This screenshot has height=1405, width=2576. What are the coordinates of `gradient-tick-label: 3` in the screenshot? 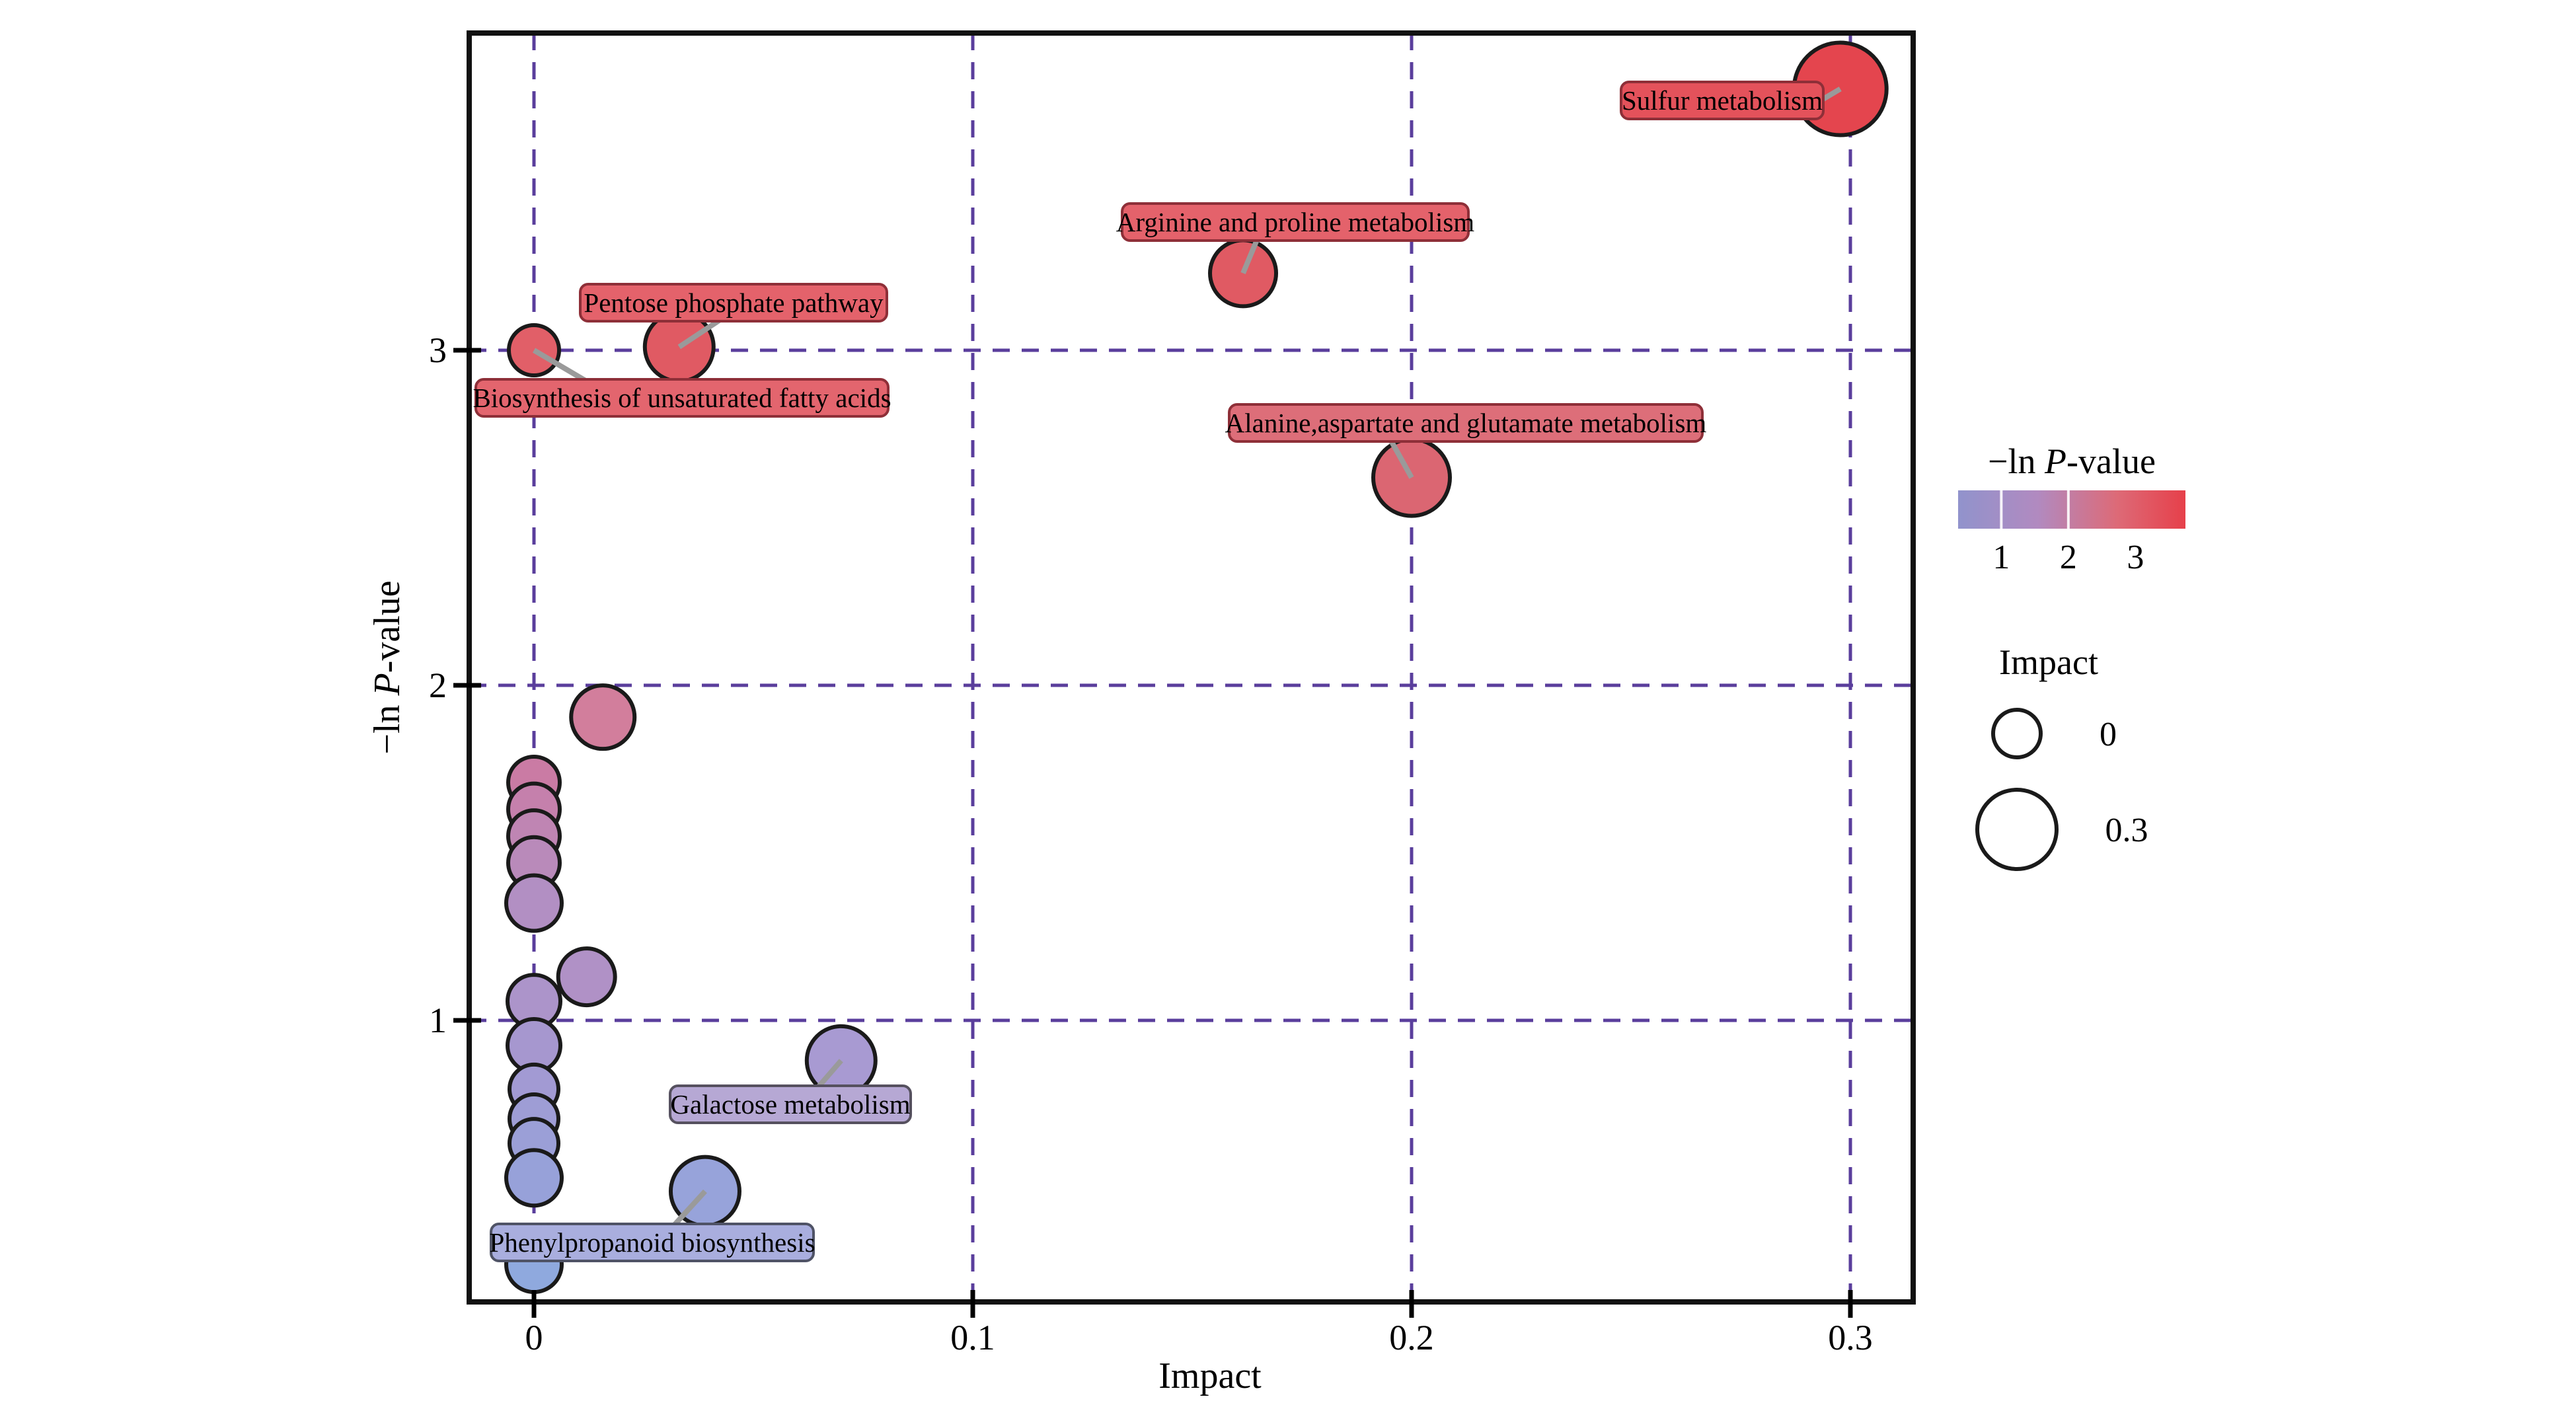 It's located at (2136, 557).